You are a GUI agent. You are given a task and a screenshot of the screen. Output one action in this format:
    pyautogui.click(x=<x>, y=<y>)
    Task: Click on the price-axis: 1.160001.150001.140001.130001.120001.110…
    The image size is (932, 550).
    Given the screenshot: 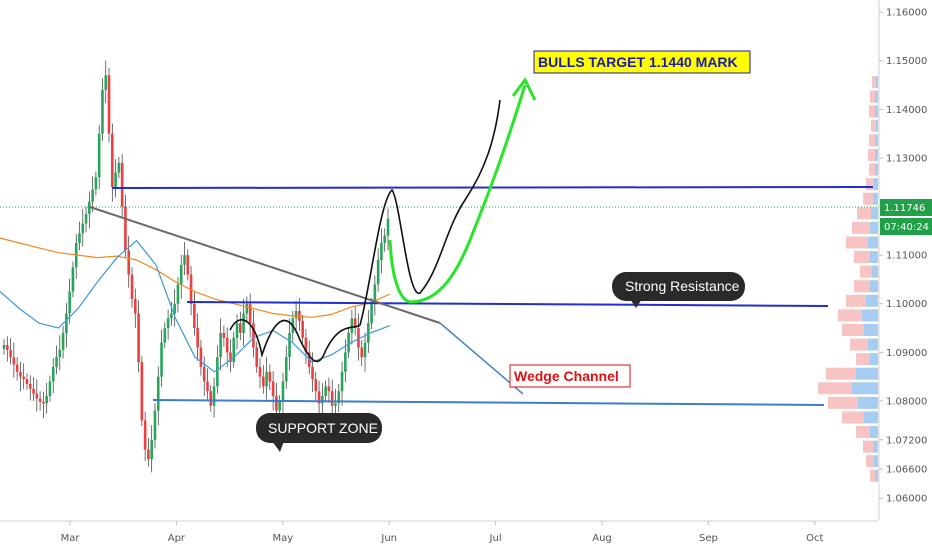 What is the action you would take?
    pyautogui.click(x=903, y=256)
    